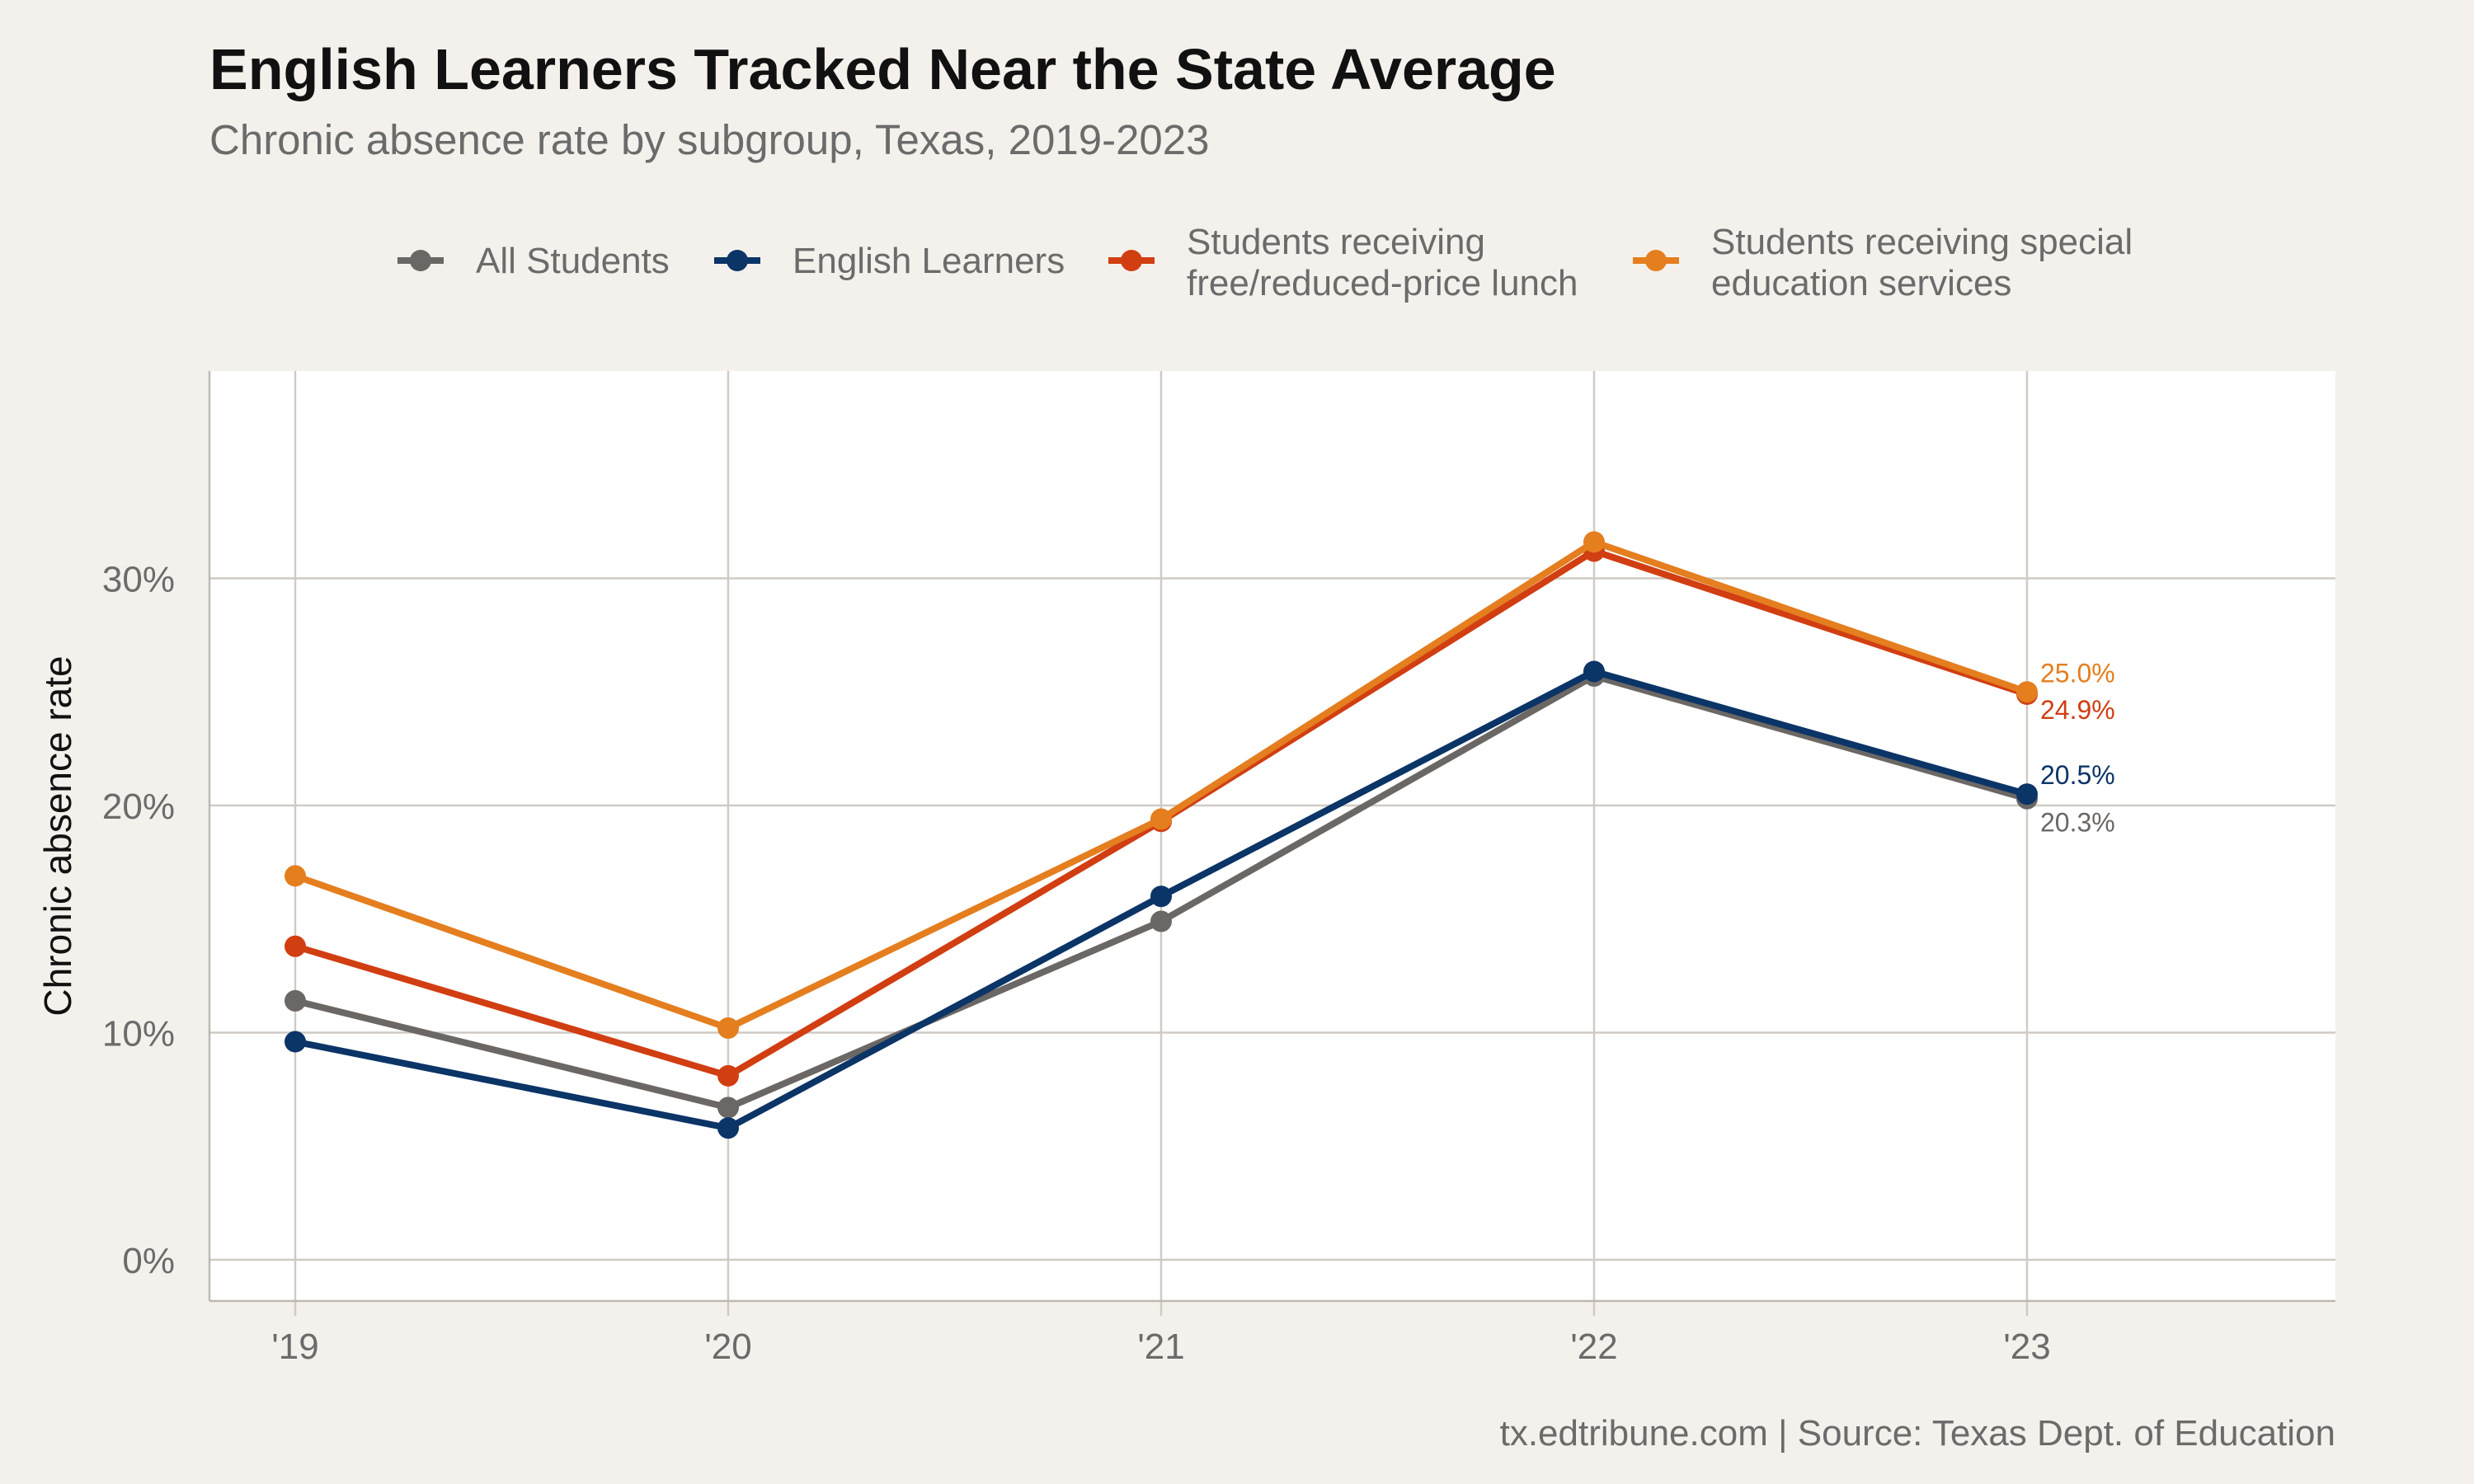  What do you see at coordinates (2026, 1347) in the screenshot?
I see `x-tick-label: '23` at bounding box center [2026, 1347].